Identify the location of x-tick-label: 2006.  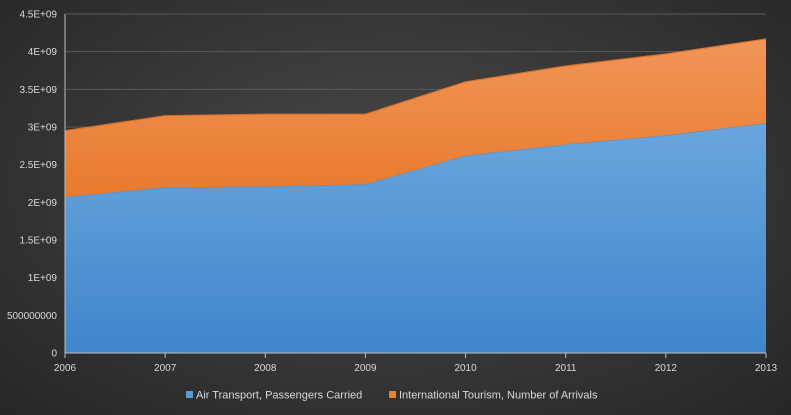
(65, 368).